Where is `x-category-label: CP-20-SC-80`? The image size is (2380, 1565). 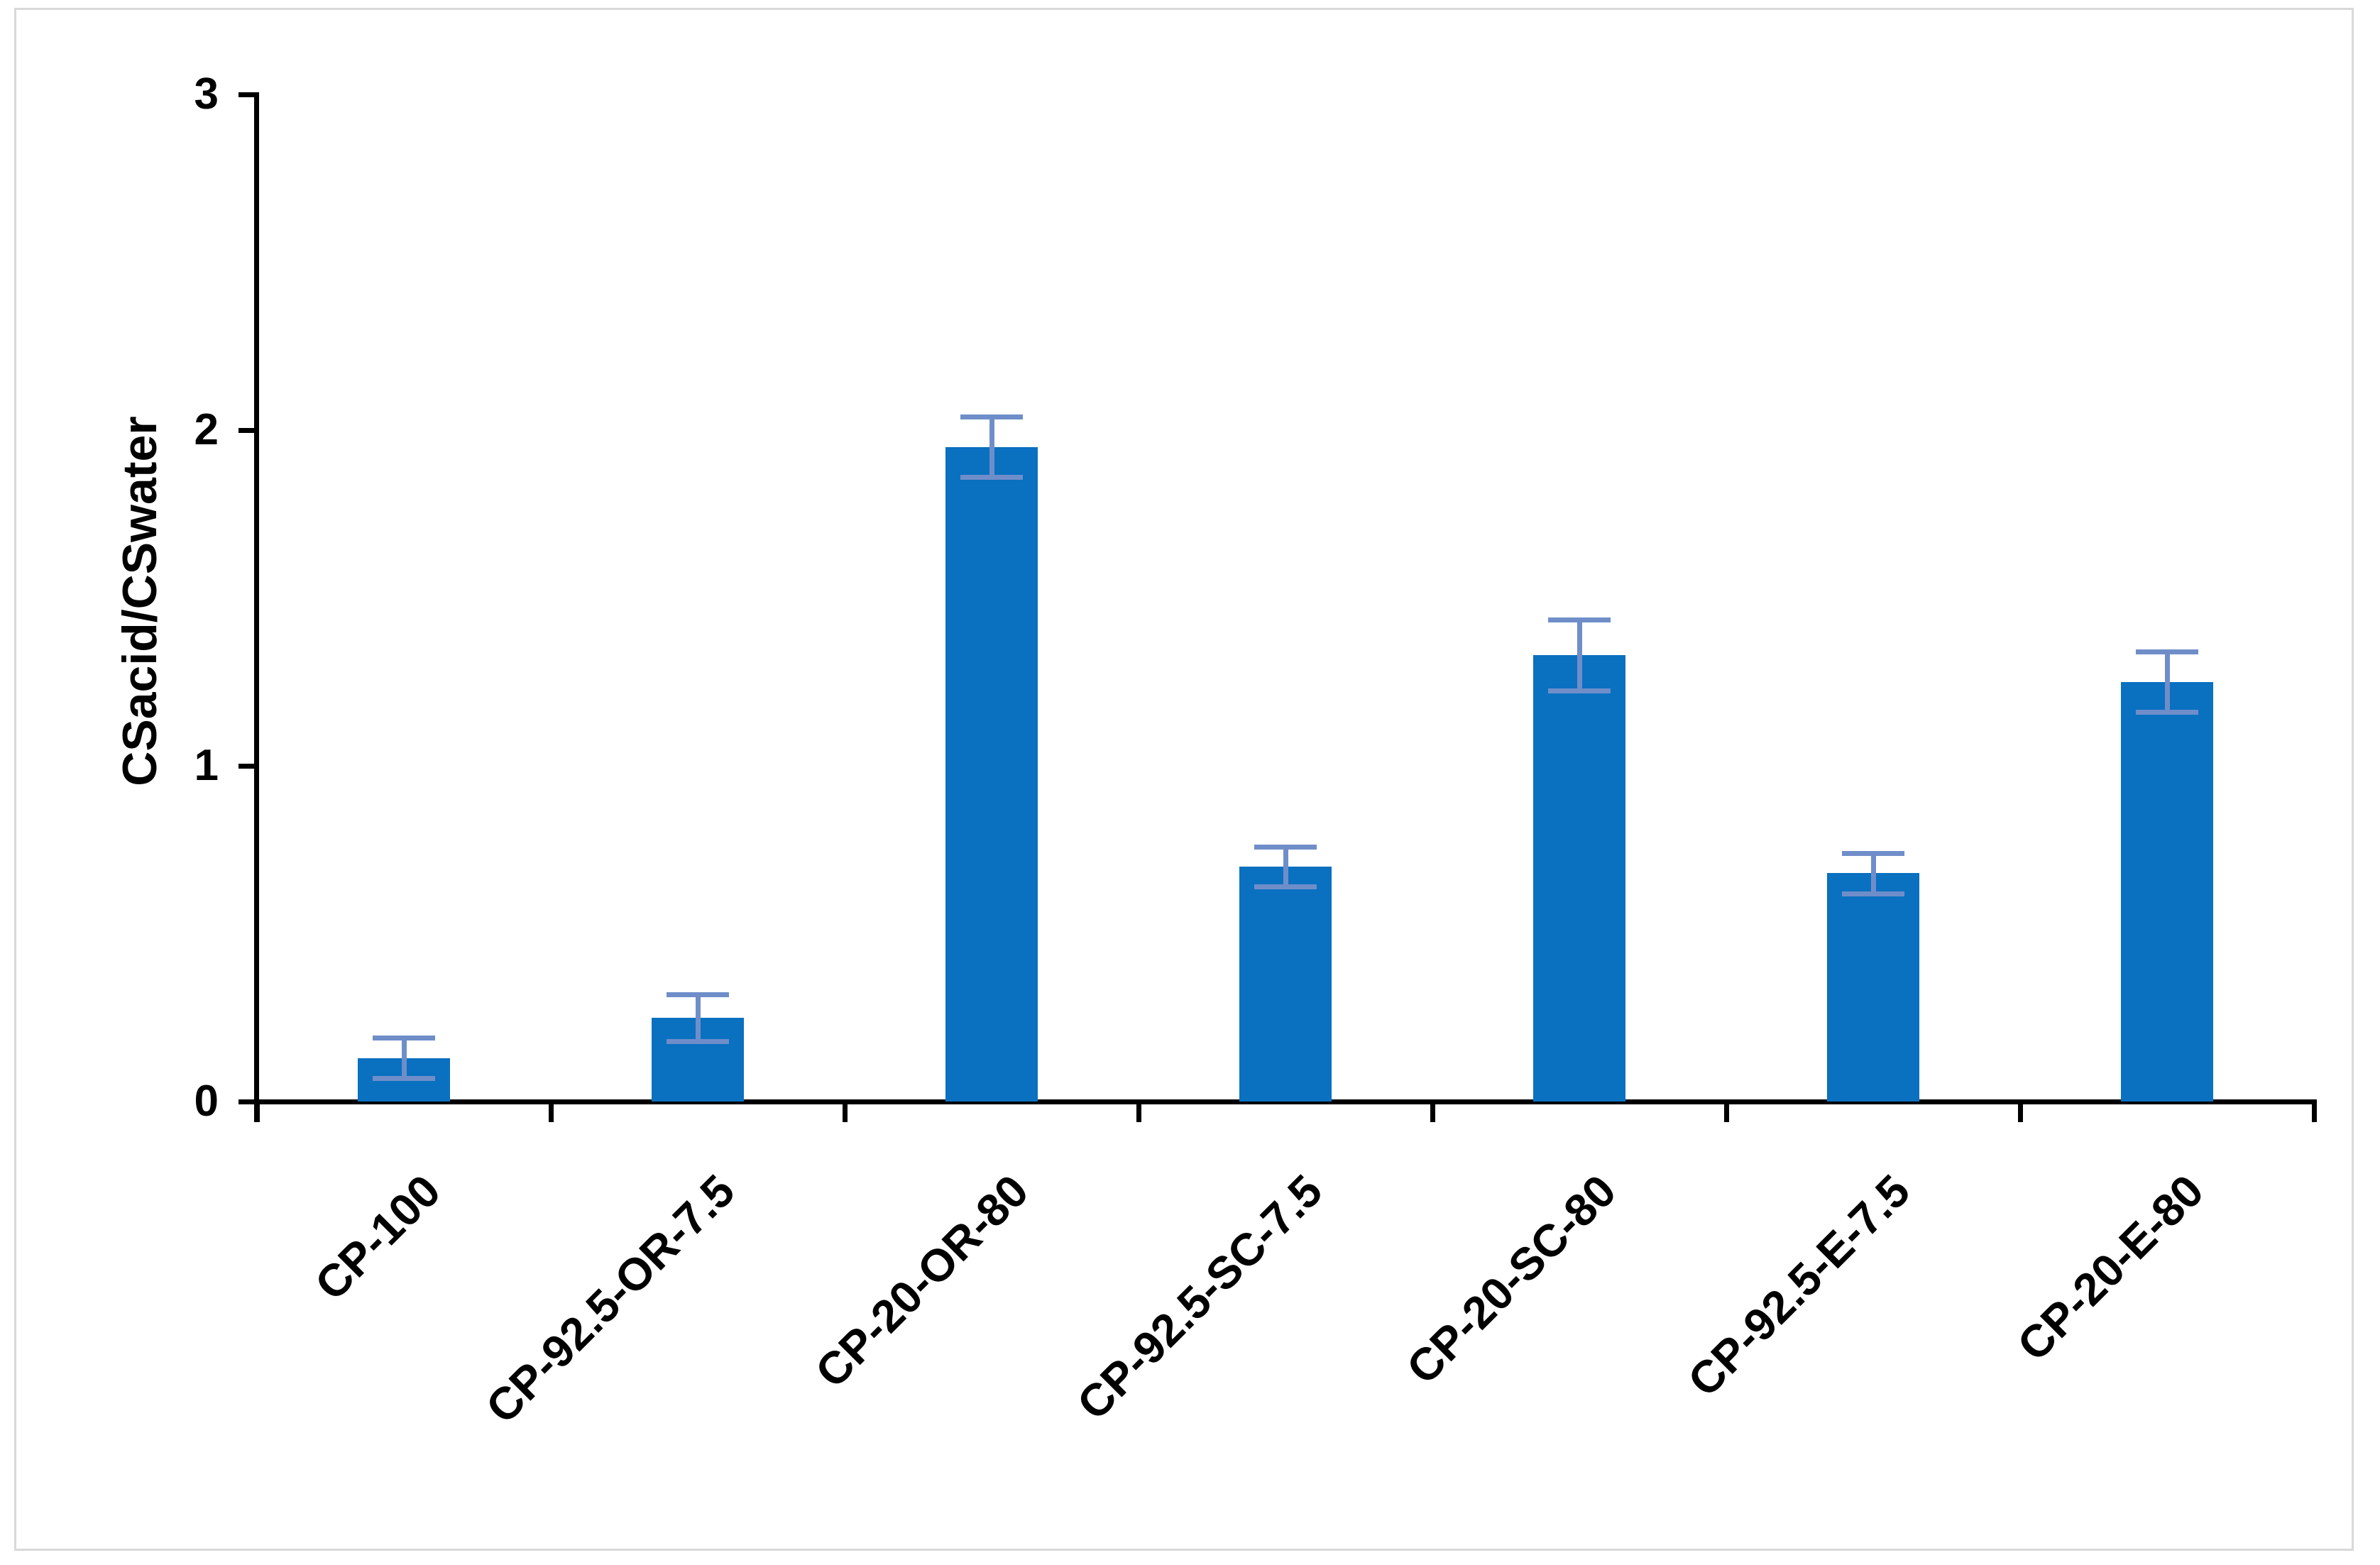
x-category-label: CP-20-SC-80 is located at coordinates (1511, 1279).